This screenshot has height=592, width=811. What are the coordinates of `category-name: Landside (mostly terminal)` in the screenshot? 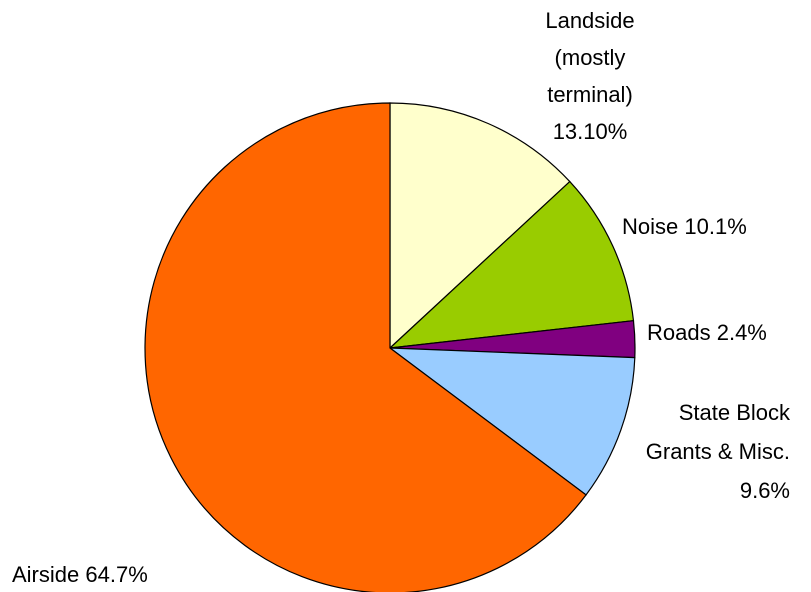 It's located at (590, 57).